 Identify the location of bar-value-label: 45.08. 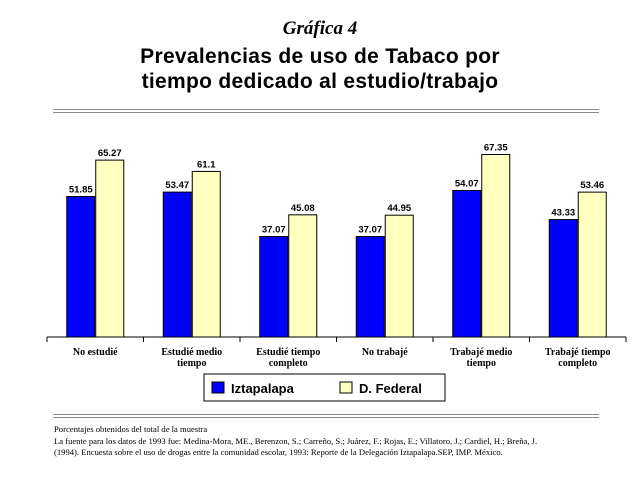
(303, 208).